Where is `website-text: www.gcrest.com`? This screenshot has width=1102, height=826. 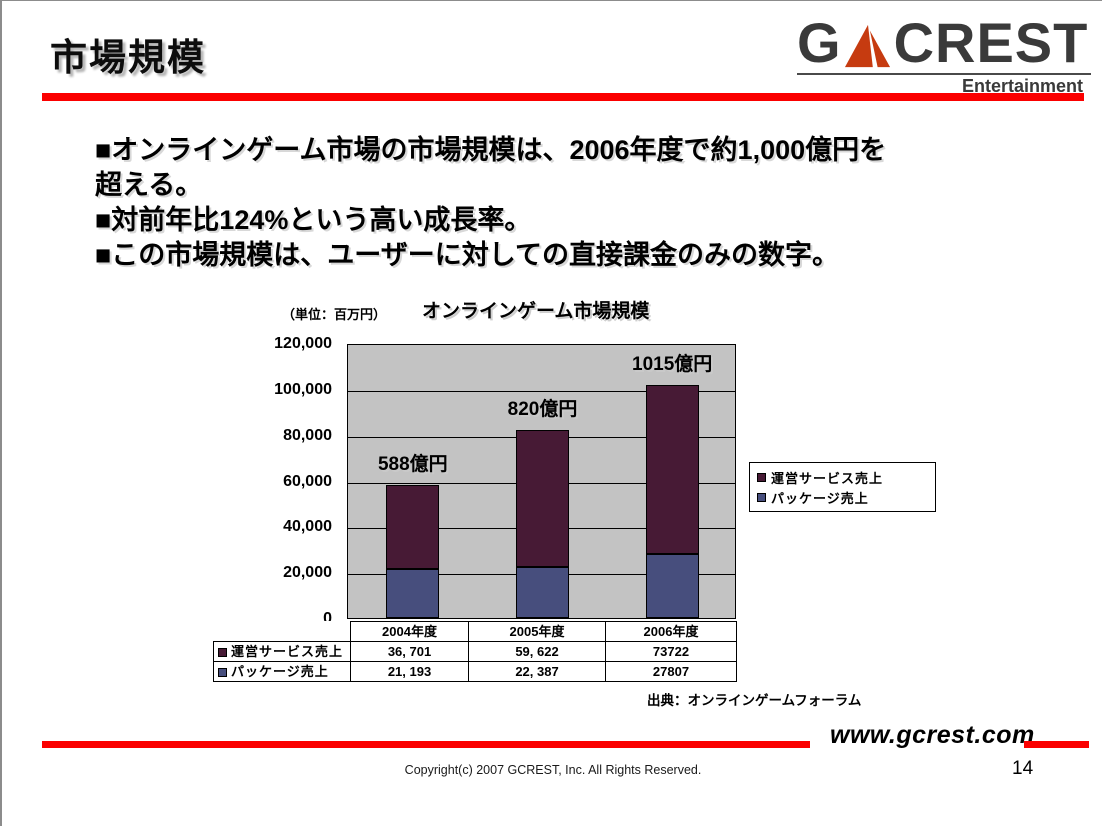 website-text: www.gcrest.com is located at coordinates (932, 735).